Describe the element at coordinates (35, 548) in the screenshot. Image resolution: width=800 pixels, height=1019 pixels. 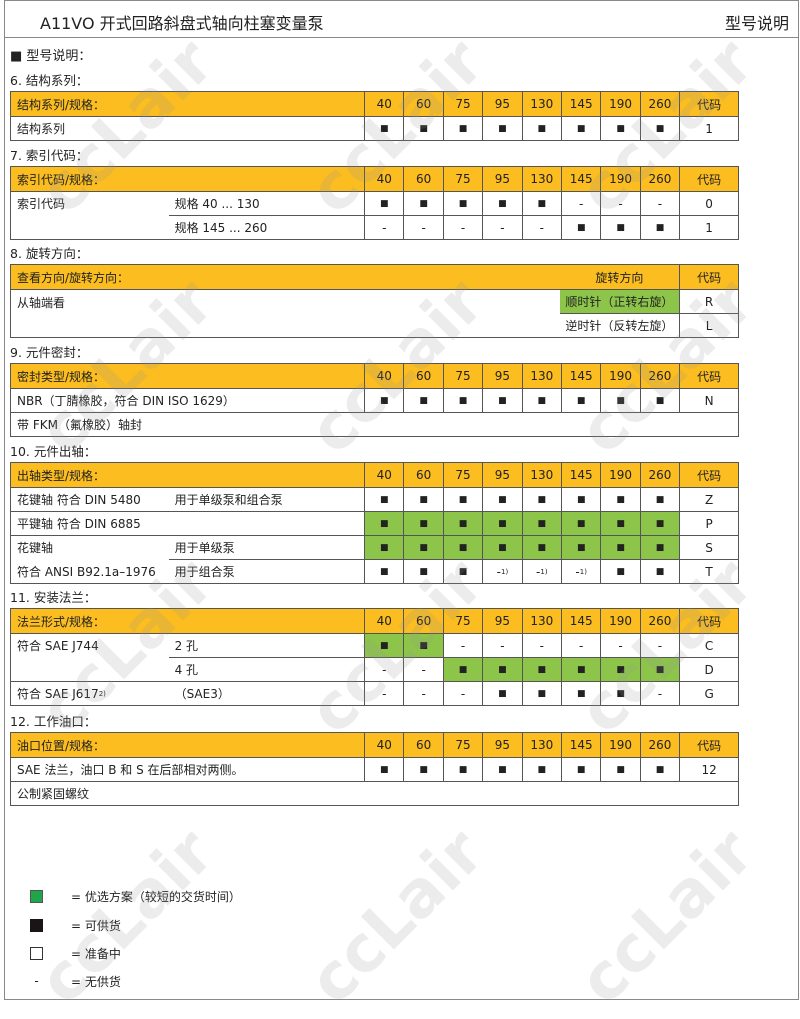
I see `row-label-text: 花键轴` at that location.